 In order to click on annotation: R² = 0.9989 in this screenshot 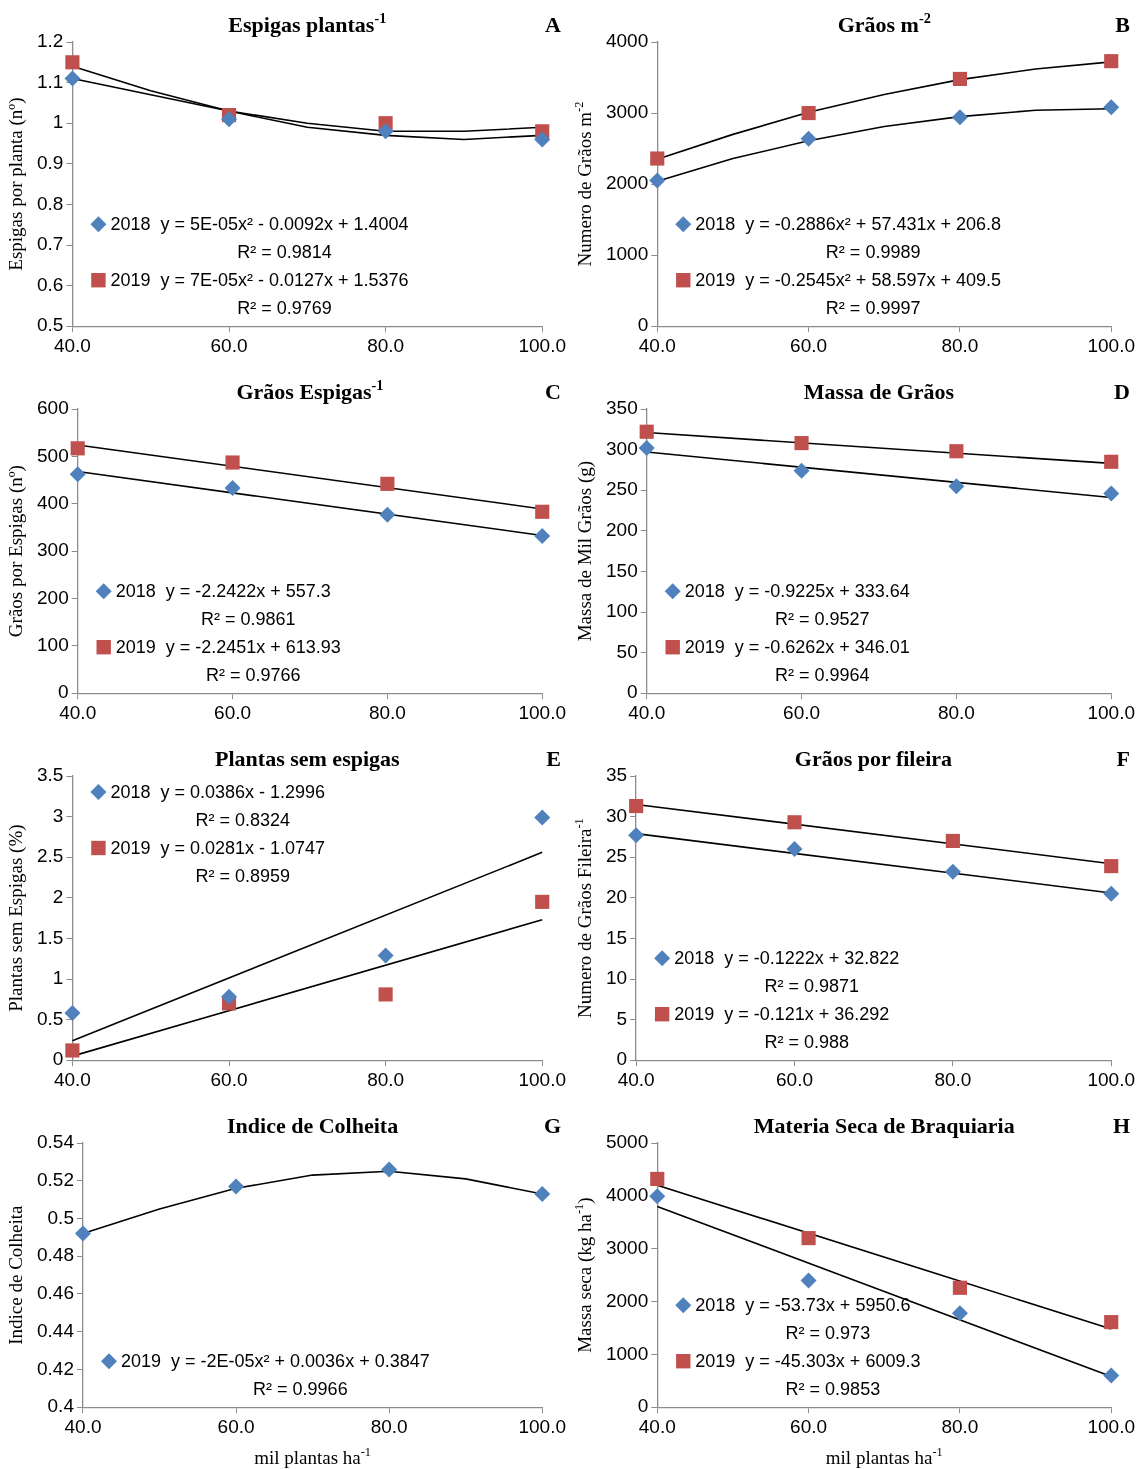, I will do `click(873, 252)`.